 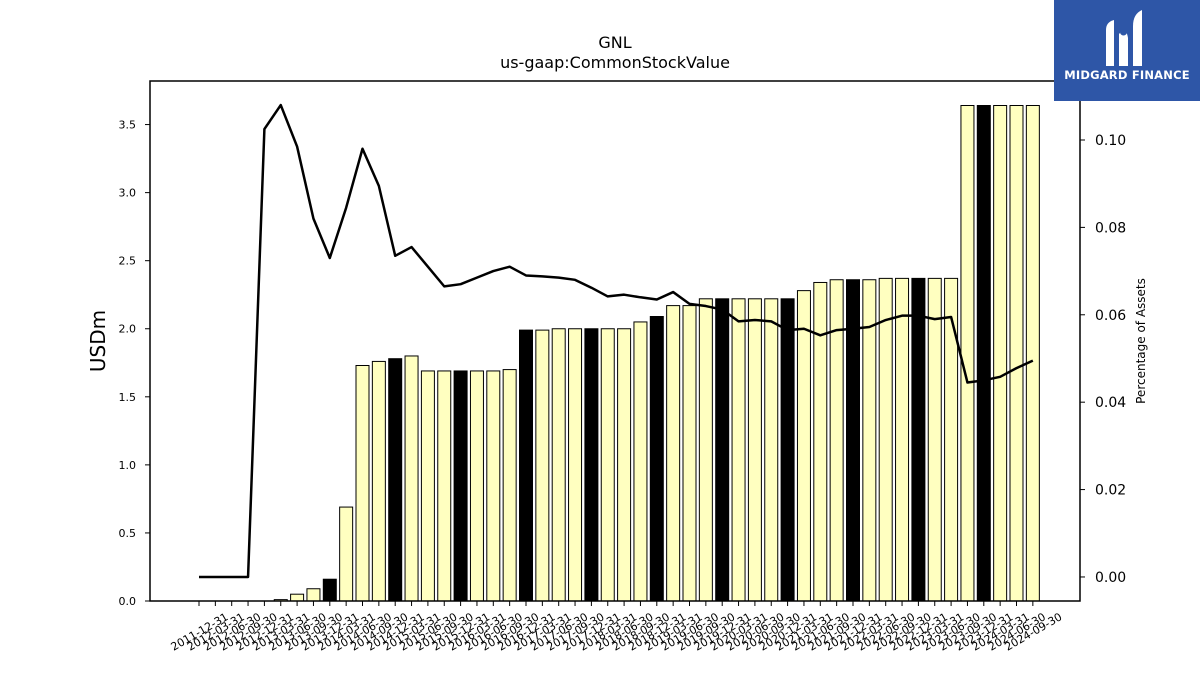 What do you see at coordinates (1127, 75) in the screenshot?
I see `logo-text: MIDGARD FINANCE` at bounding box center [1127, 75].